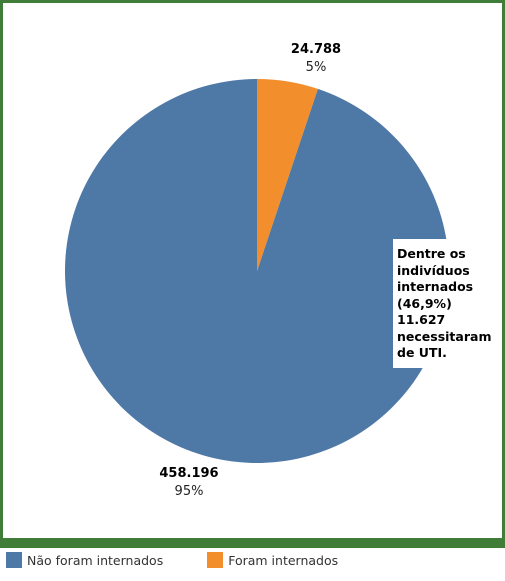 The image size is (505, 581). Describe the element at coordinates (316, 67) in the screenshot. I see `value-percent: 5%` at that location.